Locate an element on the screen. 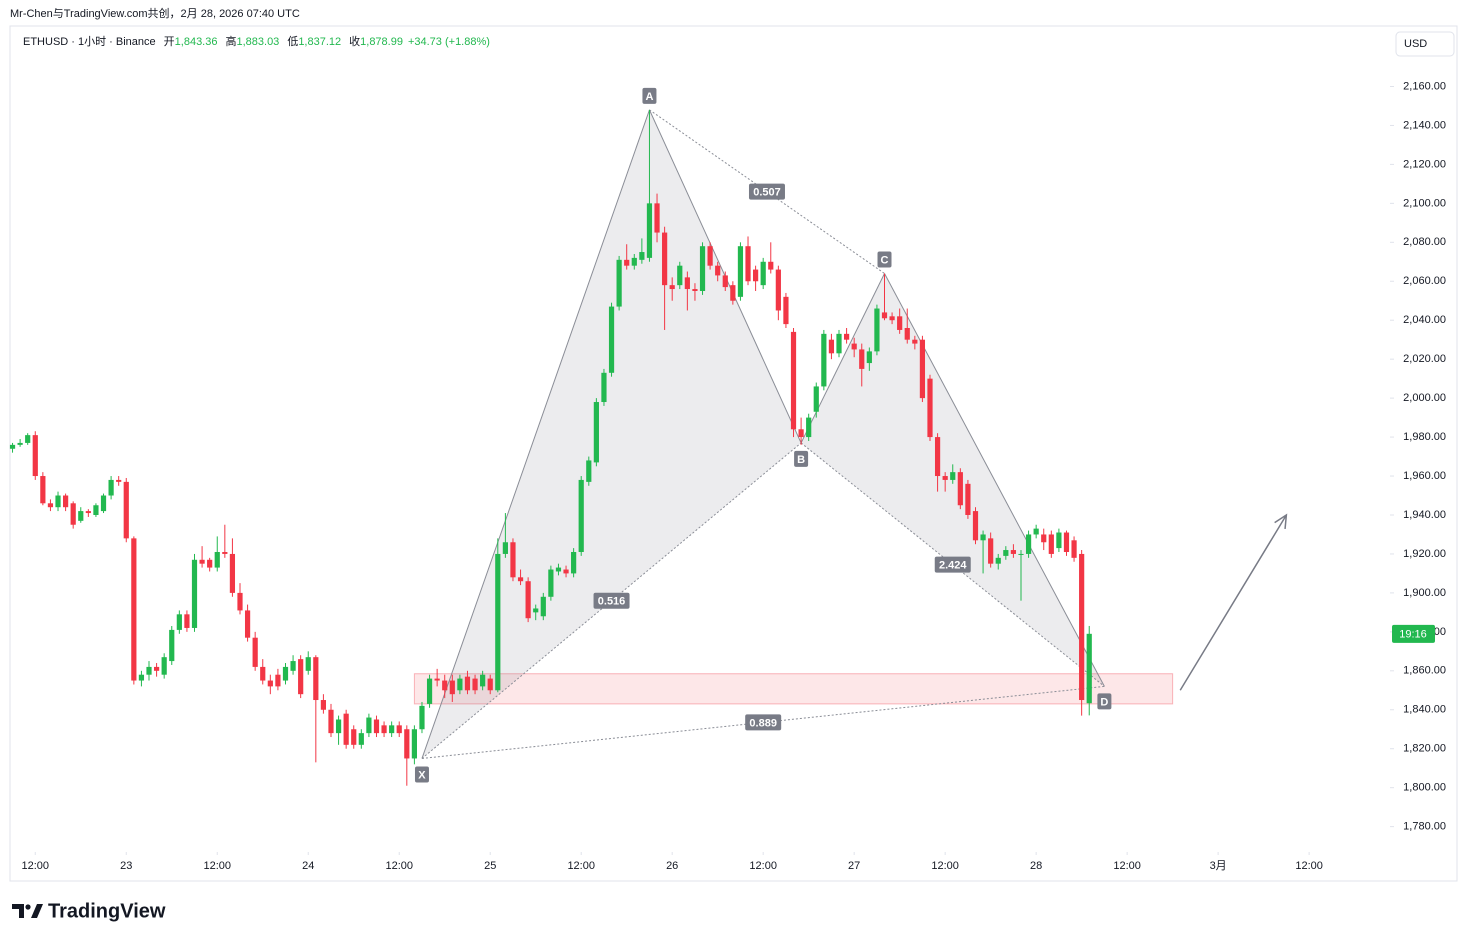  y-tick-label: 2,160.00 is located at coordinates (1424, 86).